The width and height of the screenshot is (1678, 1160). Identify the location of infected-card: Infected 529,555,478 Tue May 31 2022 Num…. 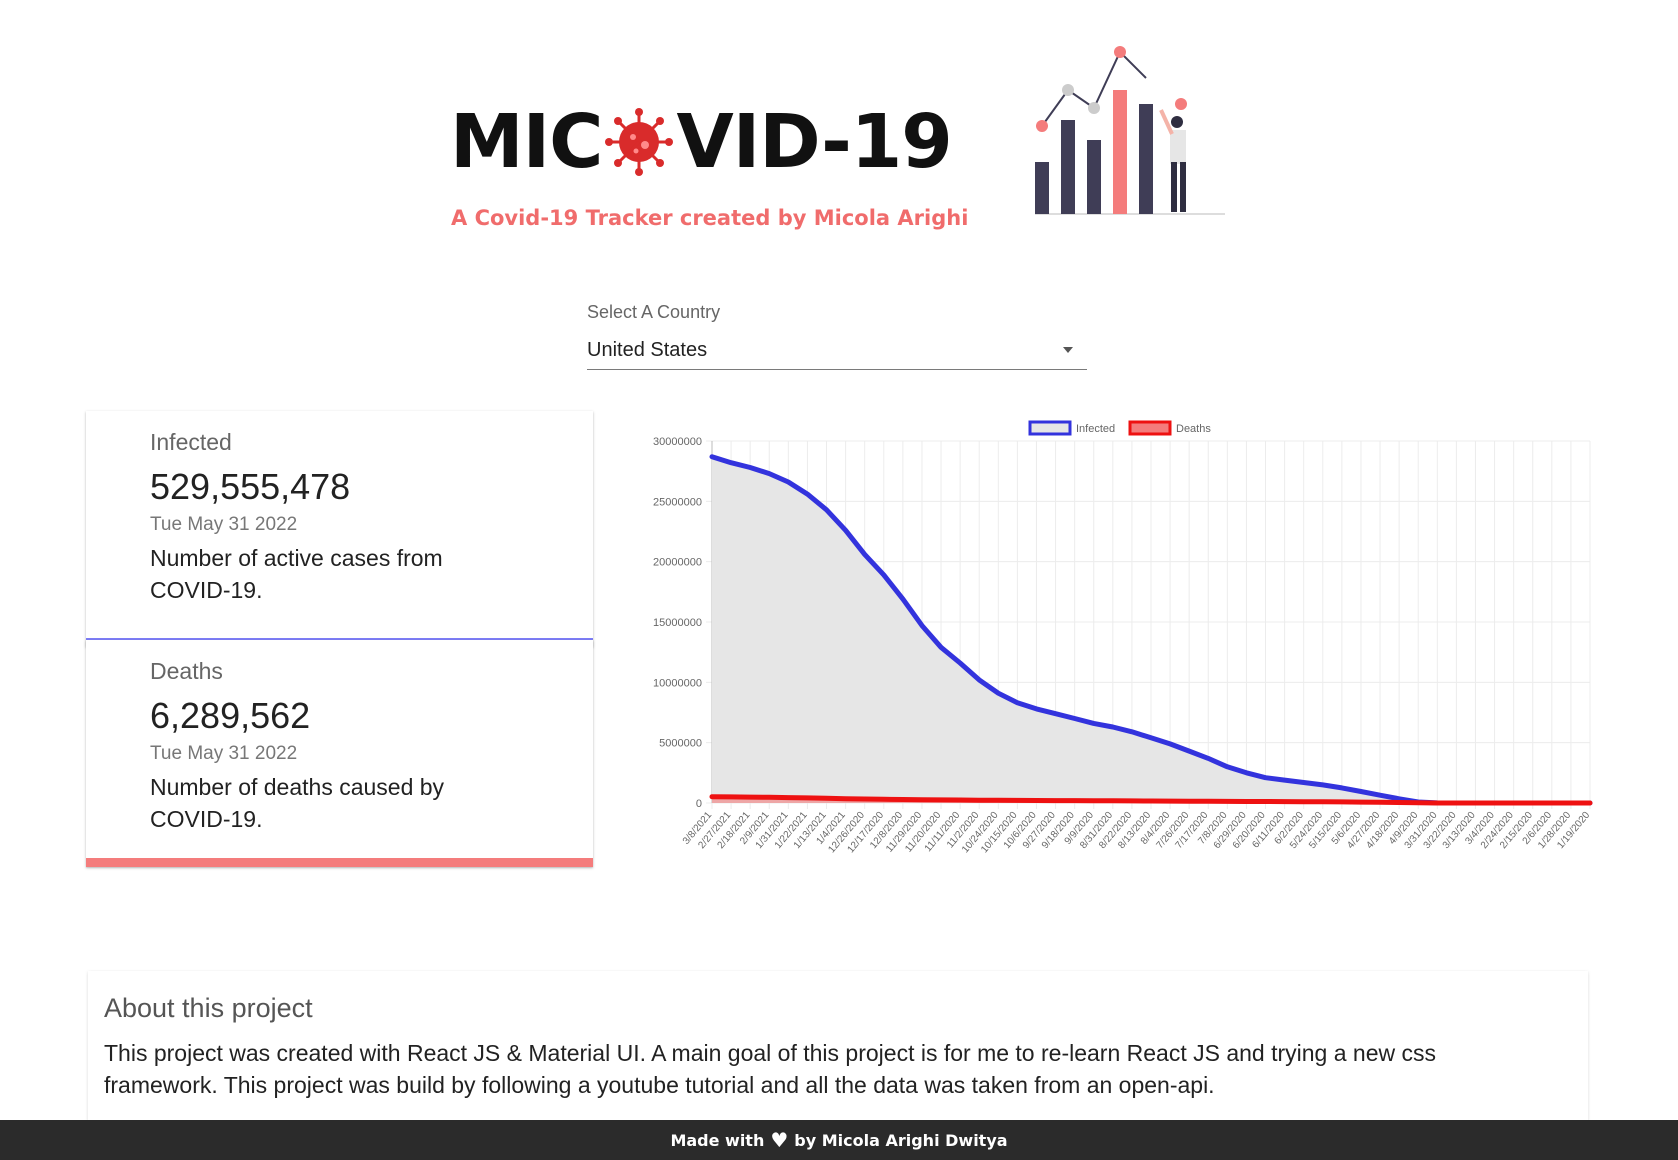
(339, 529).